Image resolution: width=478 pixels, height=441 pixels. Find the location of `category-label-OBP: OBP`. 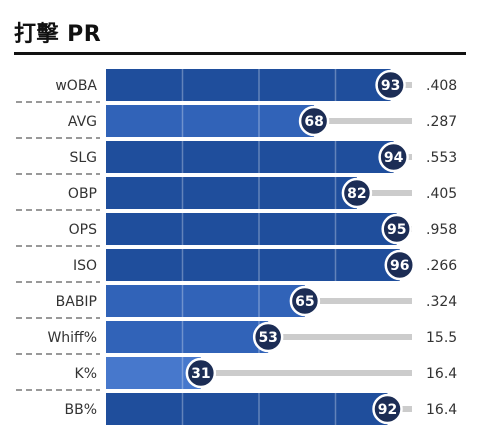

category-label-OBP: OBP is located at coordinates (82, 194).